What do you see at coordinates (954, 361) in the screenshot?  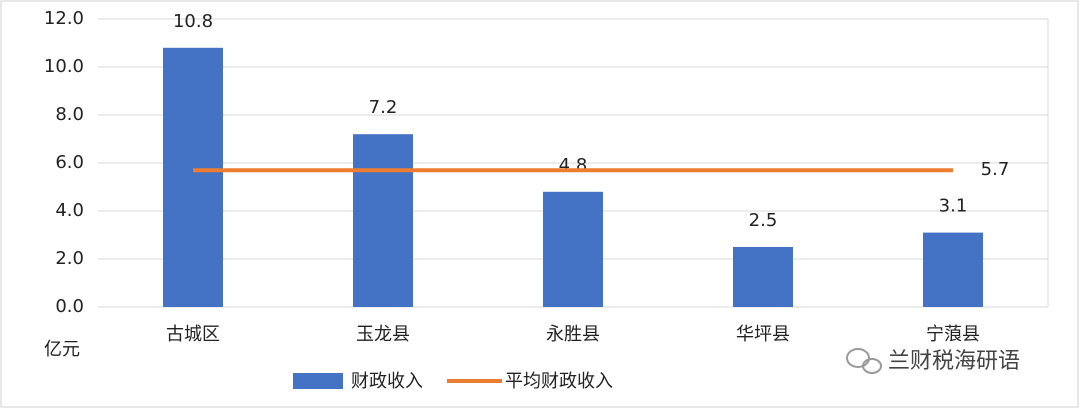 I see `watermark: 兰财税海研语` at bounding box center [954, 361].